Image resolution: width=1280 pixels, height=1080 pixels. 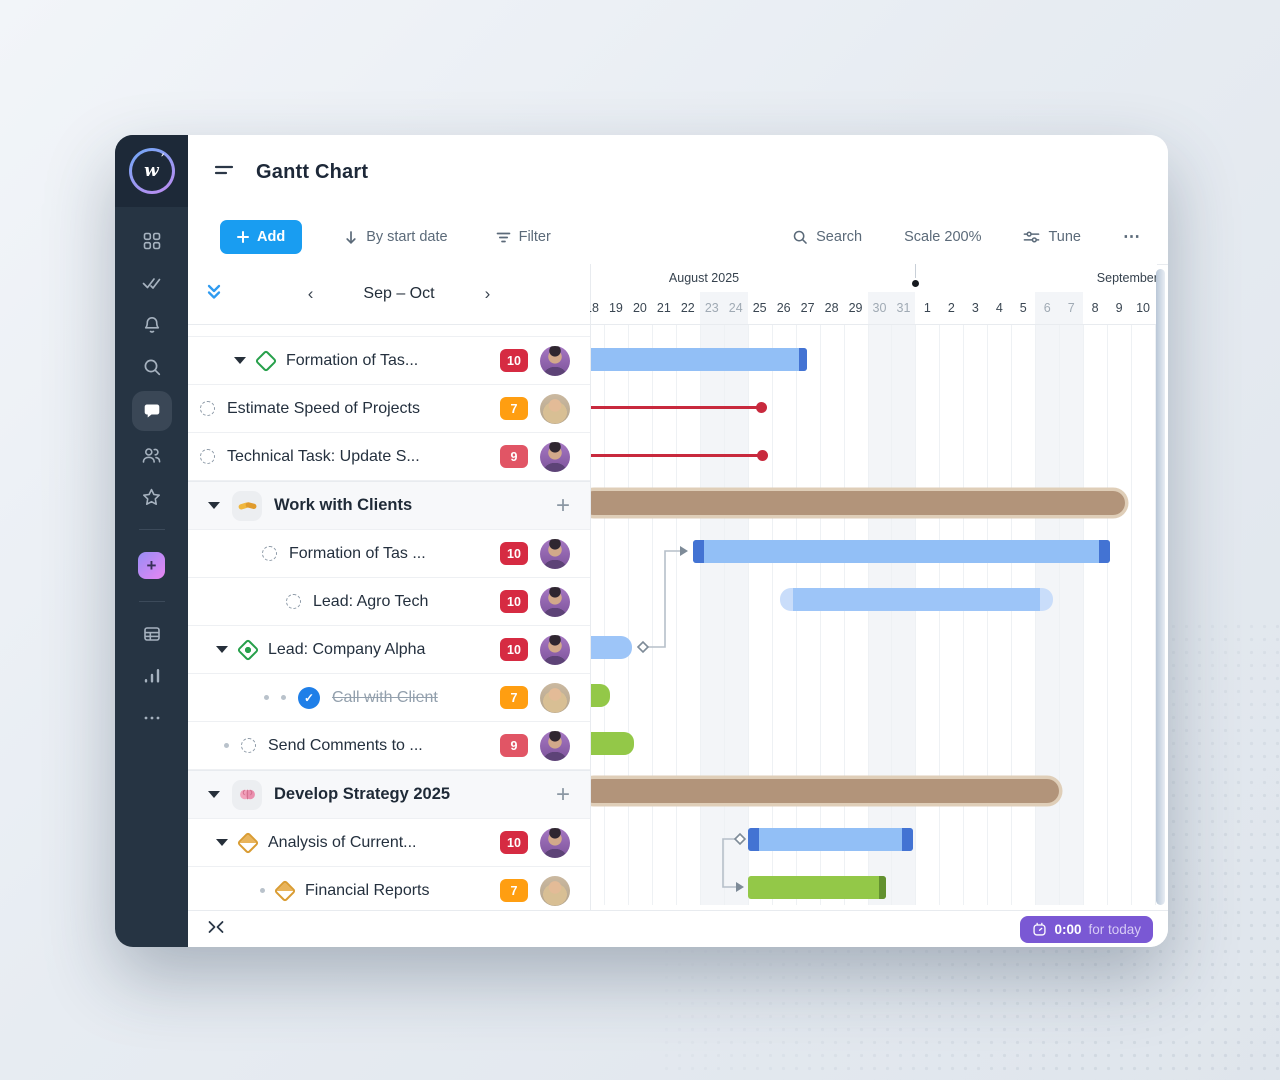 What do you see at coordinates (151, 497) in the screenshot?
I see `star-icon` at bounding box center [151, 497].